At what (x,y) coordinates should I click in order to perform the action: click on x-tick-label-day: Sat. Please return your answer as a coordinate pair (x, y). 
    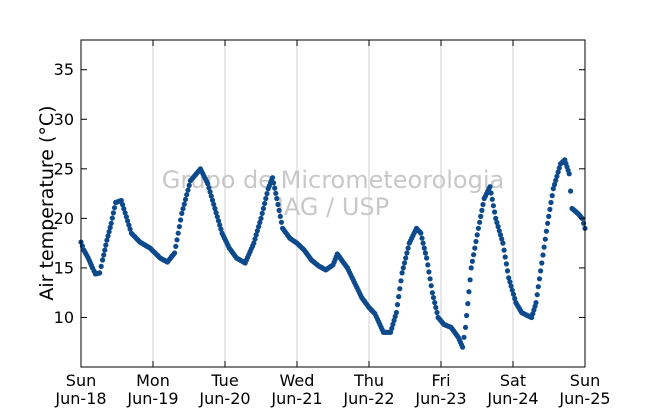
    Looking at the image, I should click on (513, 380).